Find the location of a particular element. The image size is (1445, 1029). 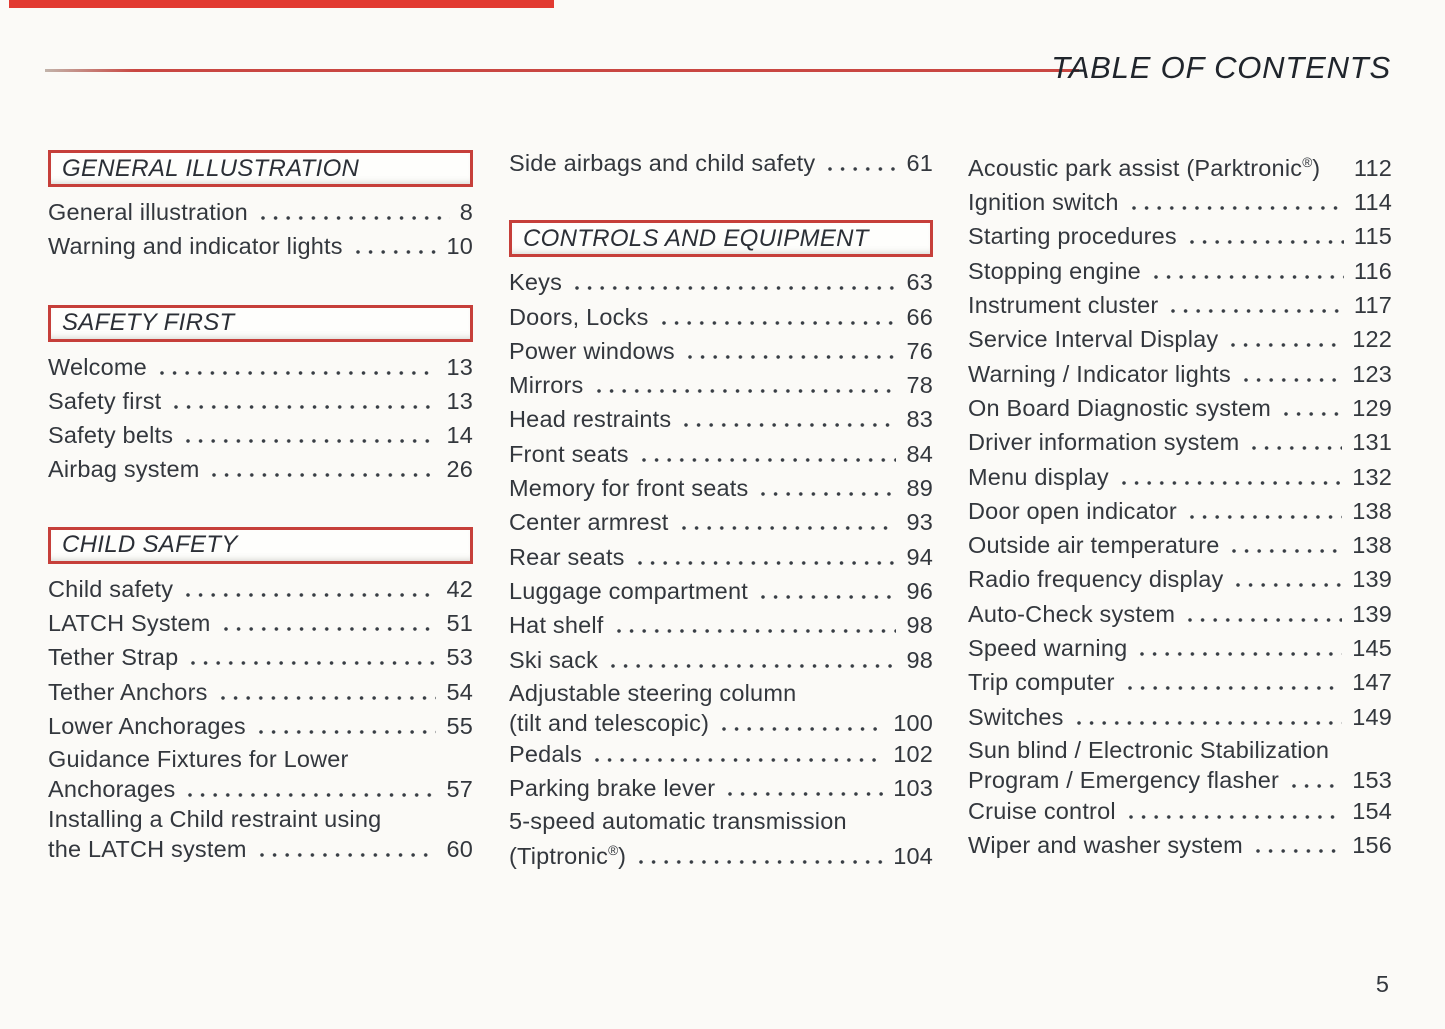

entry-page-number: 114 is located at coordinates (1372, 202).